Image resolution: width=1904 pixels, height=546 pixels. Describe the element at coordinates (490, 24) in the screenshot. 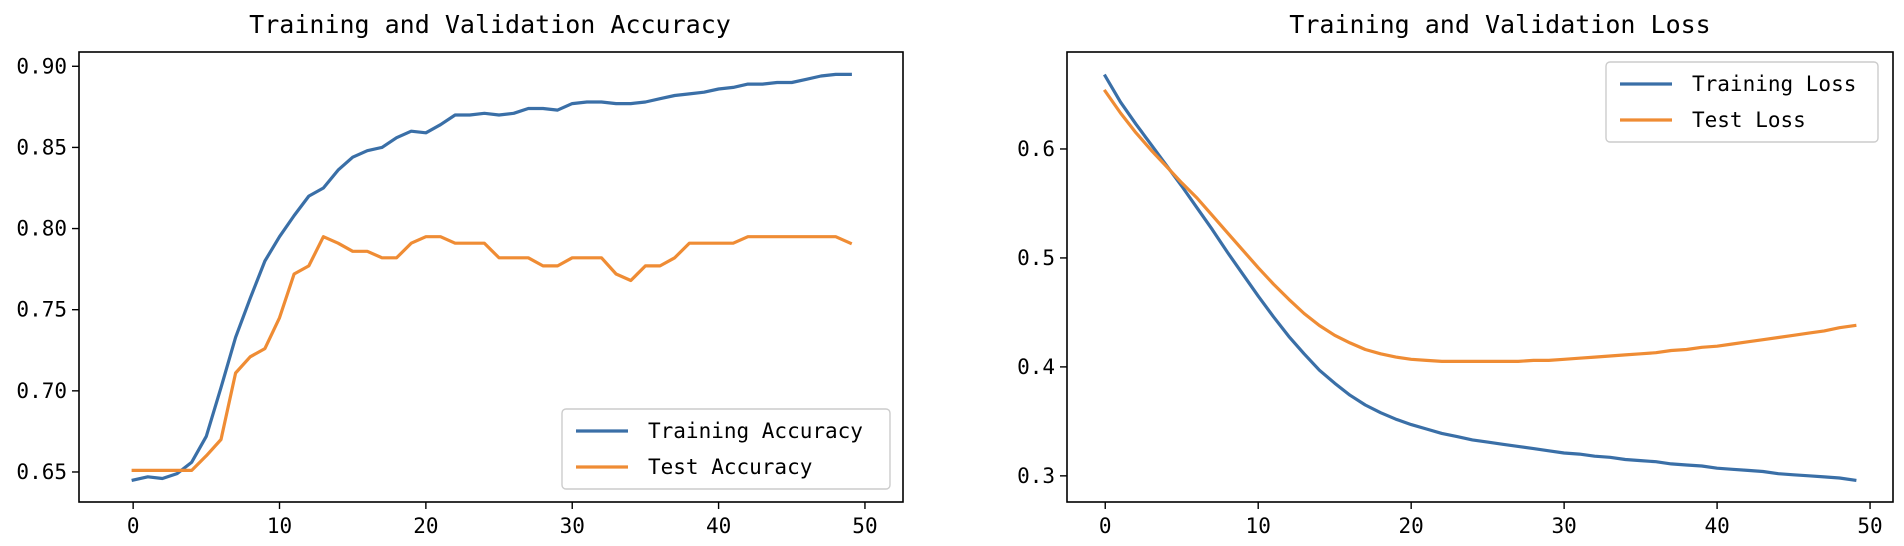

I see `accuracy-chart-title: Training and Validation Accuracy` at that location.